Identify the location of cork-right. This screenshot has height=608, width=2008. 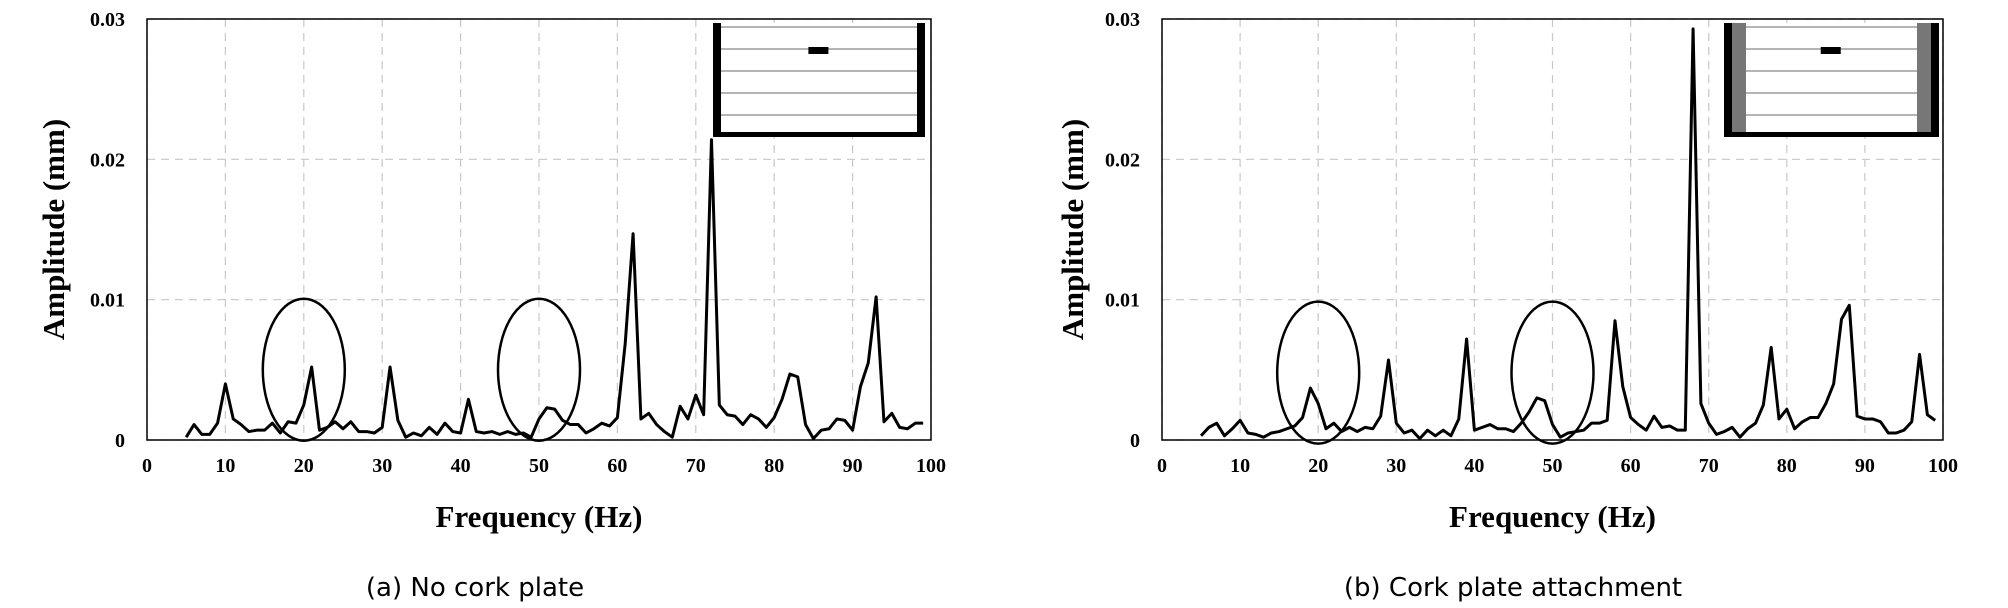
(1924, 80).